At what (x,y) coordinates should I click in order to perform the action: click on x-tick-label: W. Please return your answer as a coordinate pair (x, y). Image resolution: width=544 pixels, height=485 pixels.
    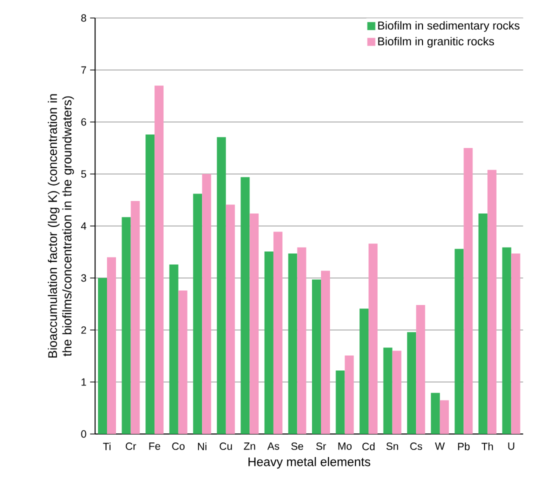
    Looking at the image, I should click on (440, 446).